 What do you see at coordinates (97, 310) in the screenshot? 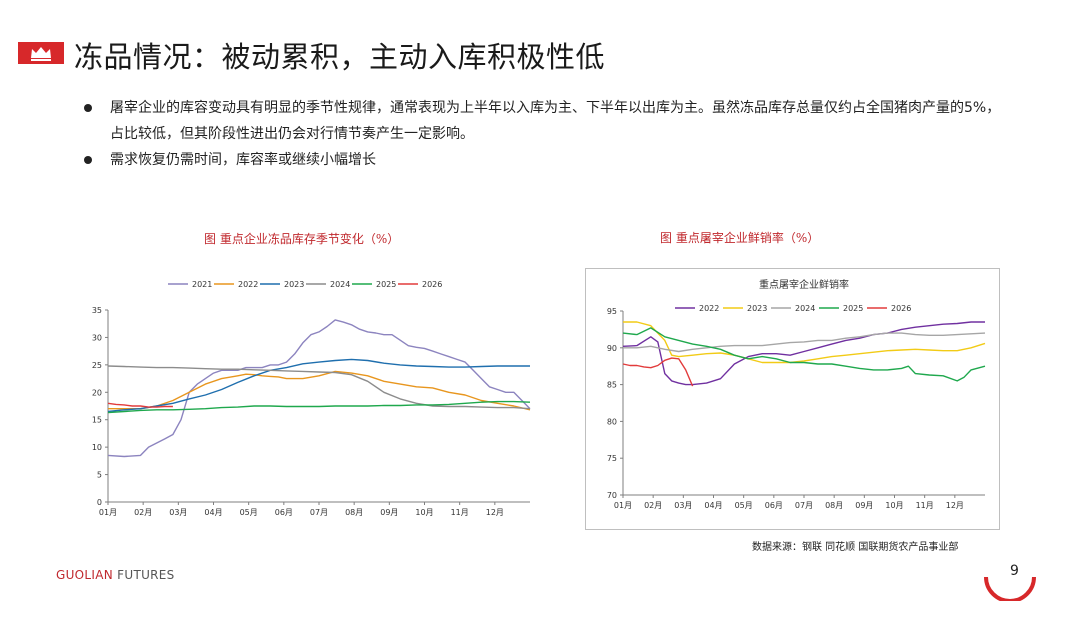
I see `y-tick-label: 35` at bounding box center [97, 310].